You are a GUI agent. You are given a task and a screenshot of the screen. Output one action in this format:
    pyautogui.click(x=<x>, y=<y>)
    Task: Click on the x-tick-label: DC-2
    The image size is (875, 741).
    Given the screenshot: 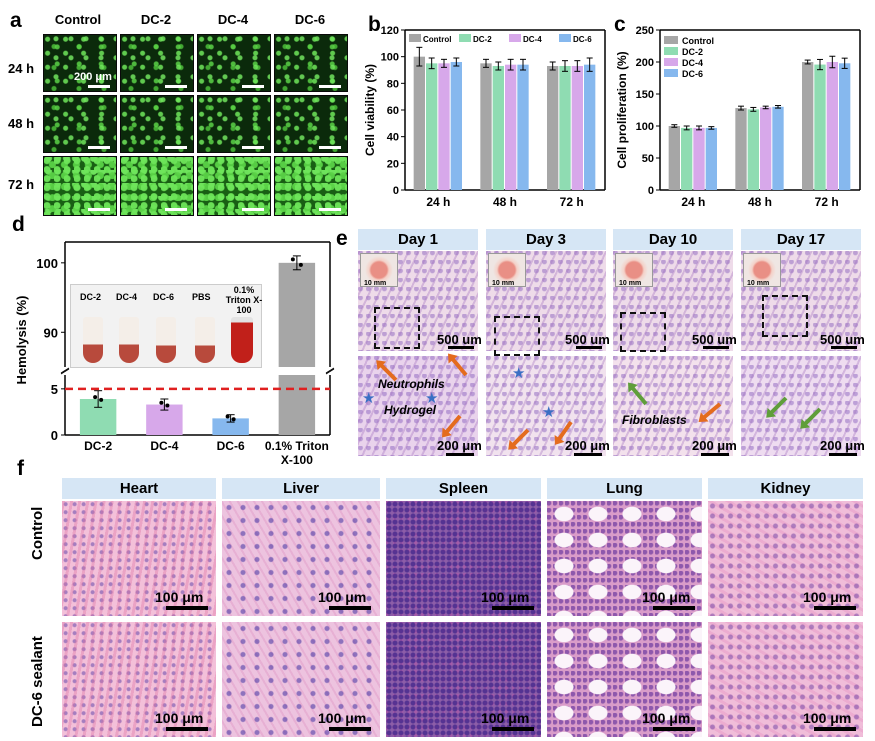 What is the action you would take?
    pyautogui.click(x=98, y=446)
    